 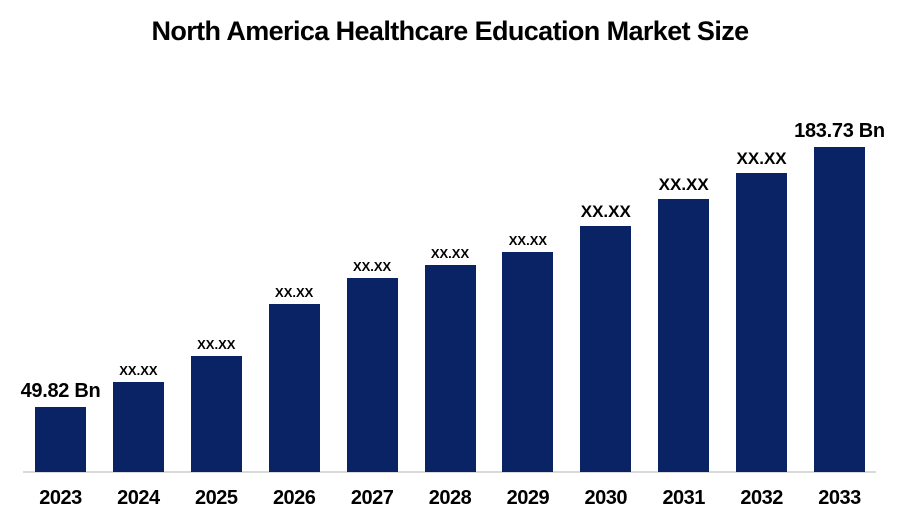 What do you see at coordinates (683, 184) in the screenshot?
I see `bar-value-label-2031: XX.XX` at bounding box center [683, 184].